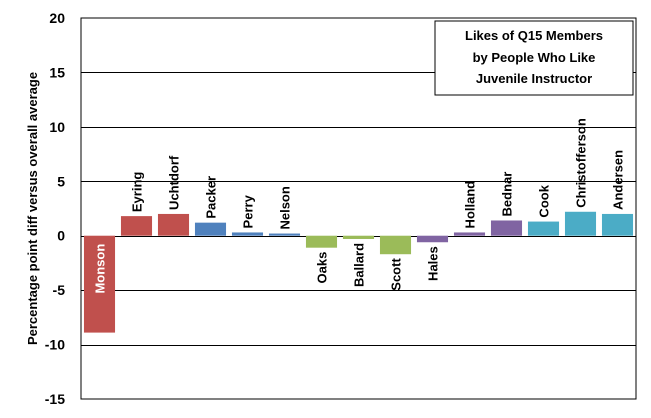  What do you see at coordinates (57, 18) in the screenshot?
I see `y-tick-label: 20` at bounding box center [57, 18].